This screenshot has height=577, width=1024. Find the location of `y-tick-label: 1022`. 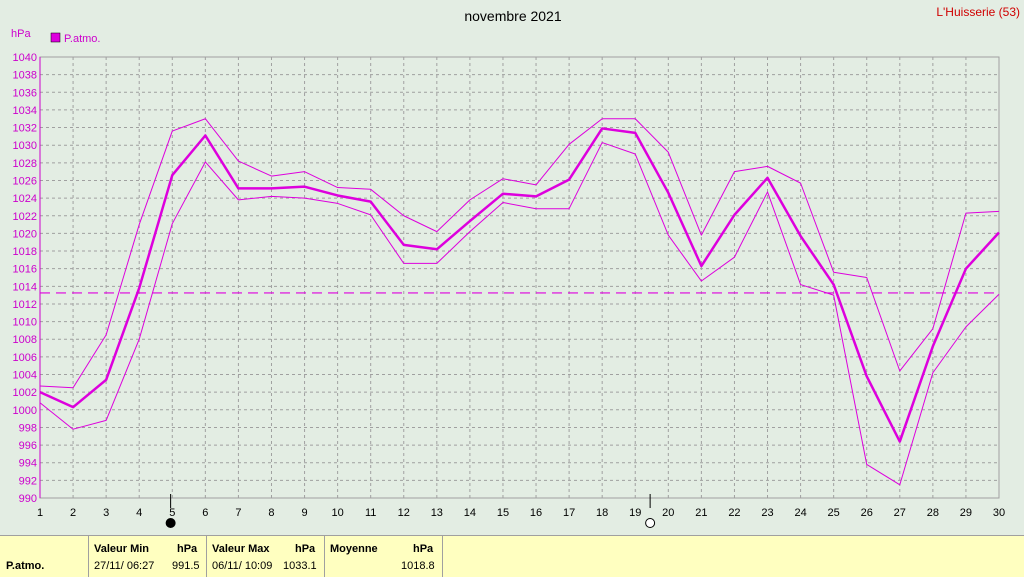

y-tick-label: 1022 is located at coordinates (25, 217).